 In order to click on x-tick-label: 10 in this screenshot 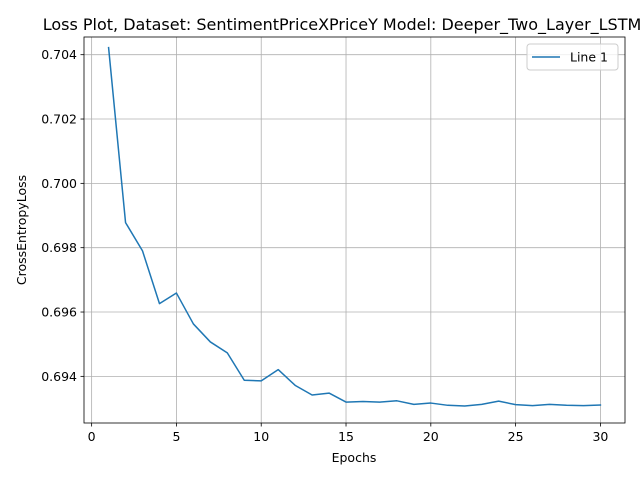, I will do `click(261, 436)`.